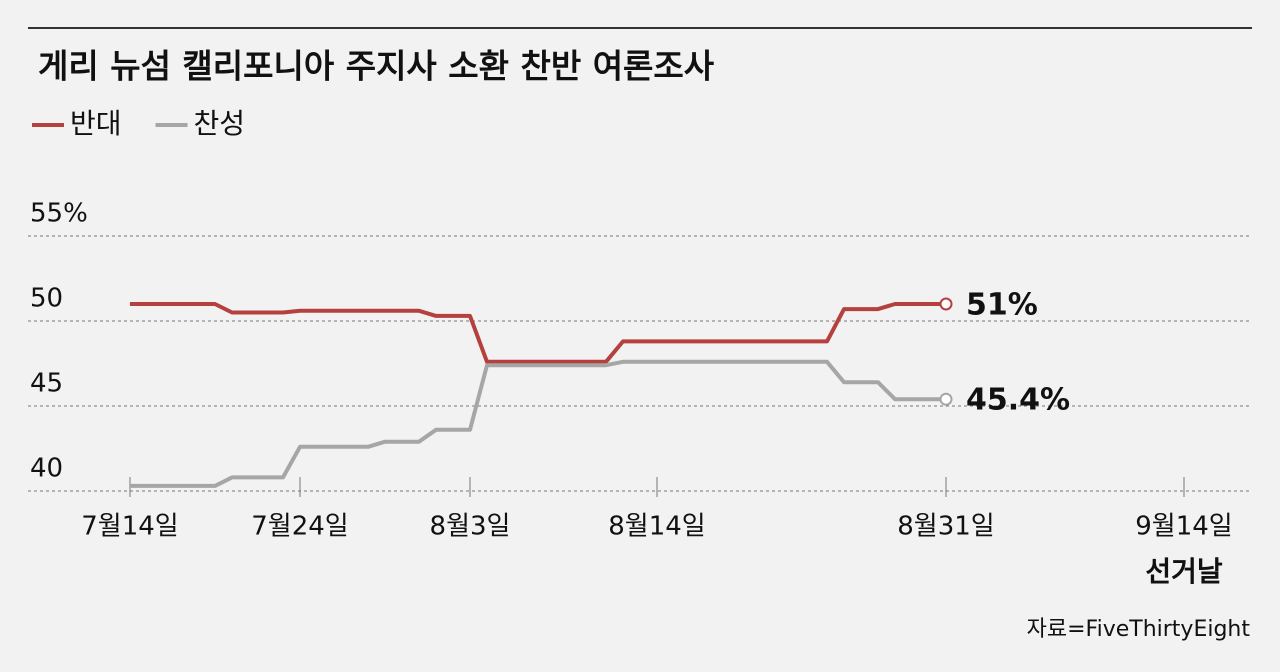 Image resolution: width=1280 pixels, height=672 pixels. Describe the element at coordinates (220, 123) in the screenshot. I see `legend-label: 찬성` at that location.